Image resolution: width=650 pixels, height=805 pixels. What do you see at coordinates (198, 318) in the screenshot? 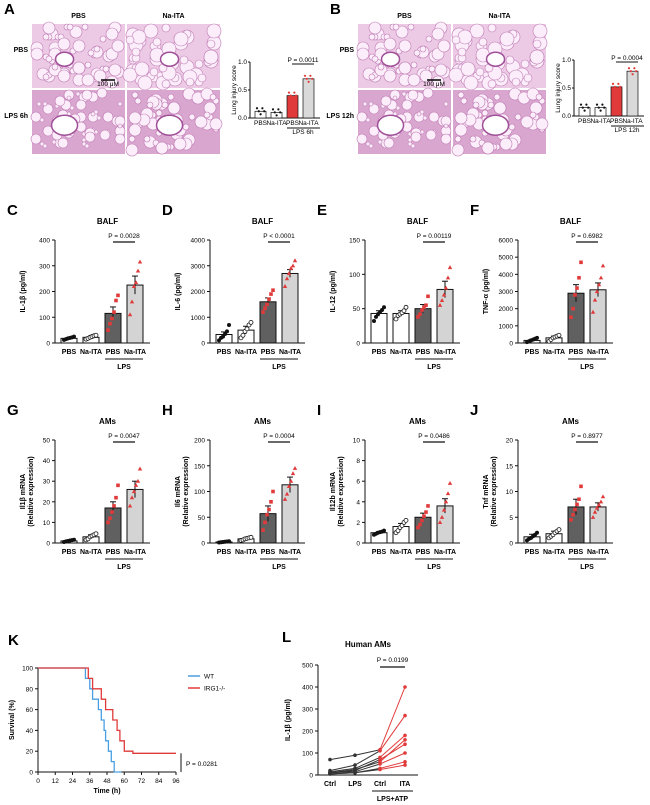
I see `y-tick-label: 1000` at bounding box center [198, 318].